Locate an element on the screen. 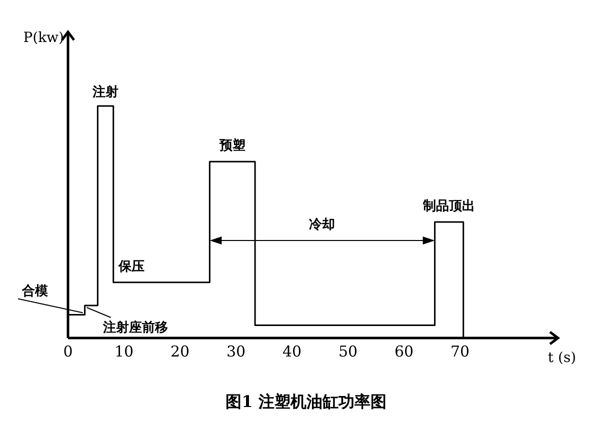 The image size is (596, 438). x-tick-label: 10 is located at coordinates (124, 351).